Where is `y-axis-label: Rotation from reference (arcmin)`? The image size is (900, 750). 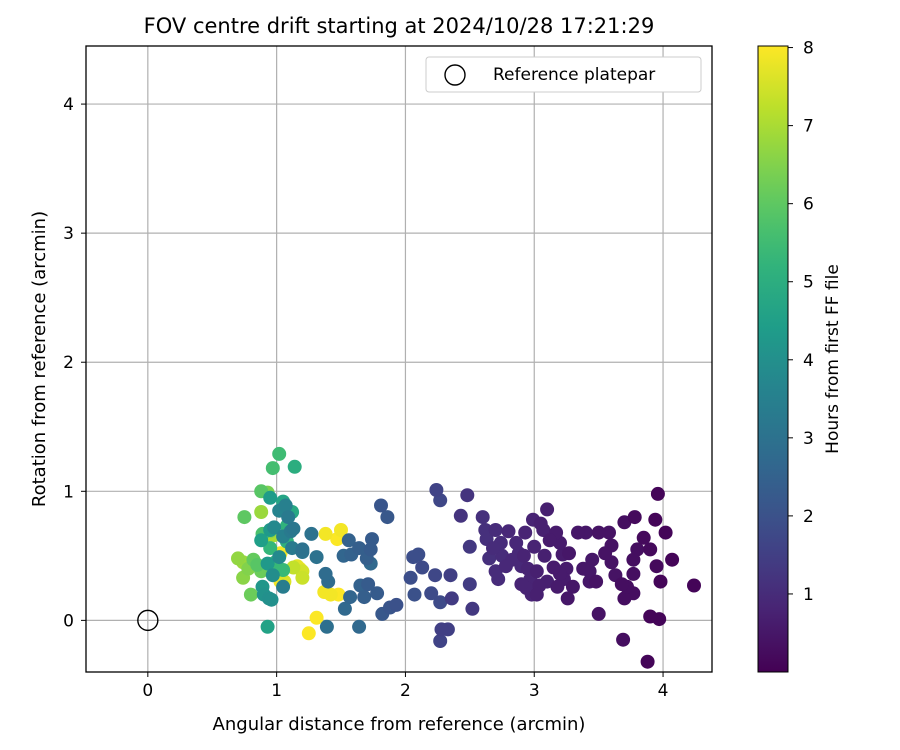
y-axis-label: Rotation from reference (arcmin) is located at coordinates (39, 359).